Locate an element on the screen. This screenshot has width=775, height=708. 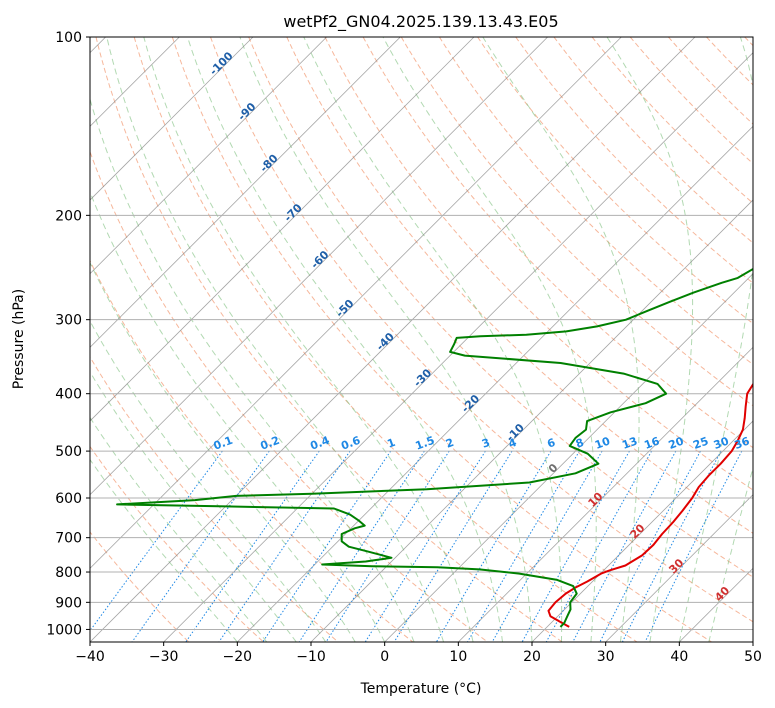
x-tick-label: 20 is located at coordinates (532, 657).